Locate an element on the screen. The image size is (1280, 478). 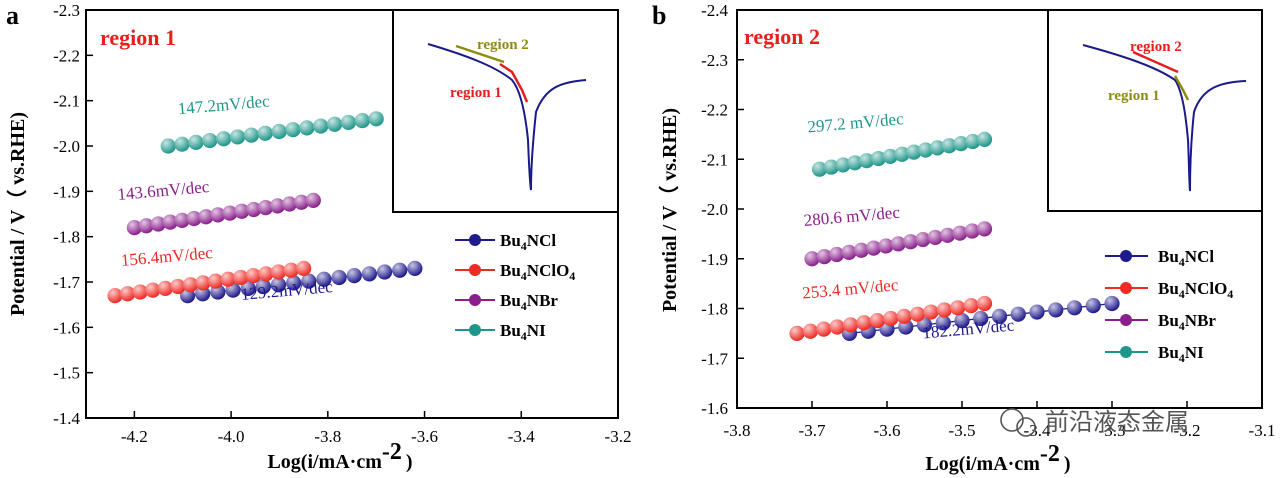
panel-a-letter: a is located at coordinates (12, 15).